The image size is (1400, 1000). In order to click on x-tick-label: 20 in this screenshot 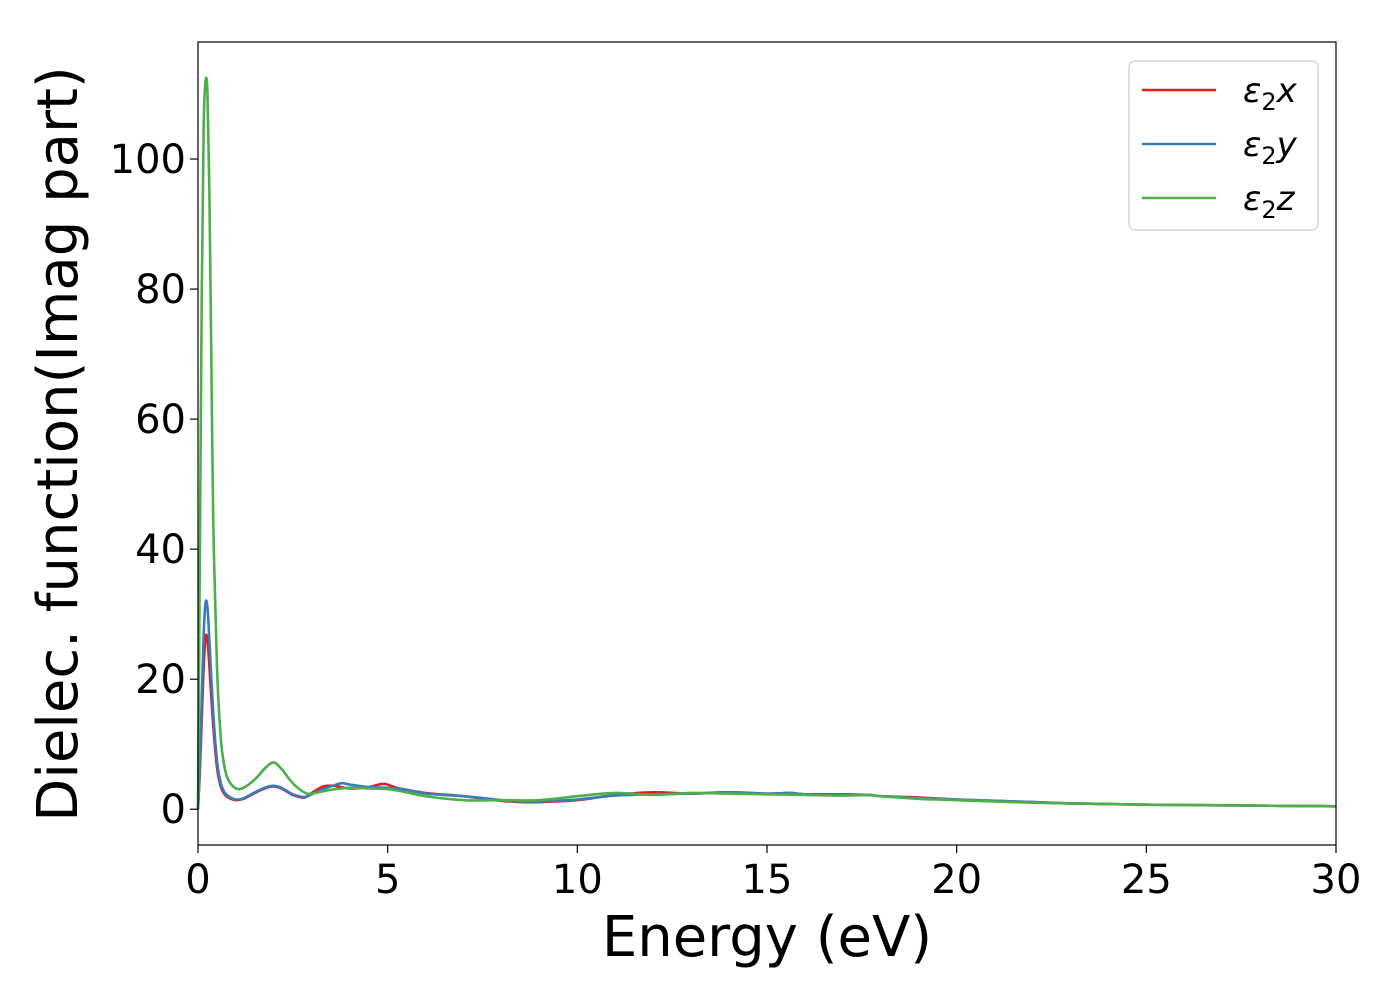, I will do `click(956, 880)`.